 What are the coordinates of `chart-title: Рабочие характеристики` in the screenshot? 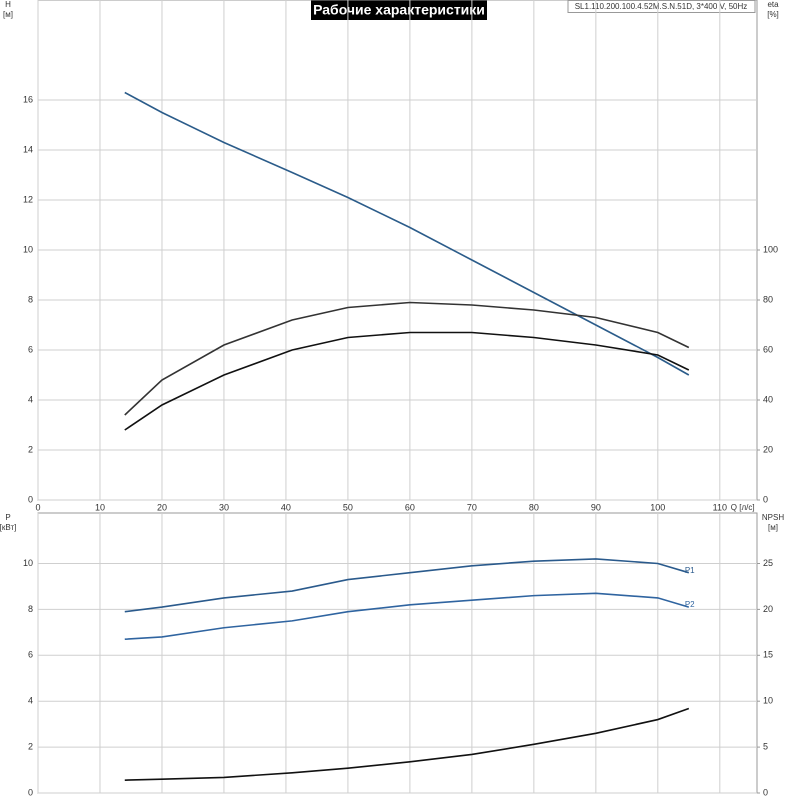 It's located at (399, 10).